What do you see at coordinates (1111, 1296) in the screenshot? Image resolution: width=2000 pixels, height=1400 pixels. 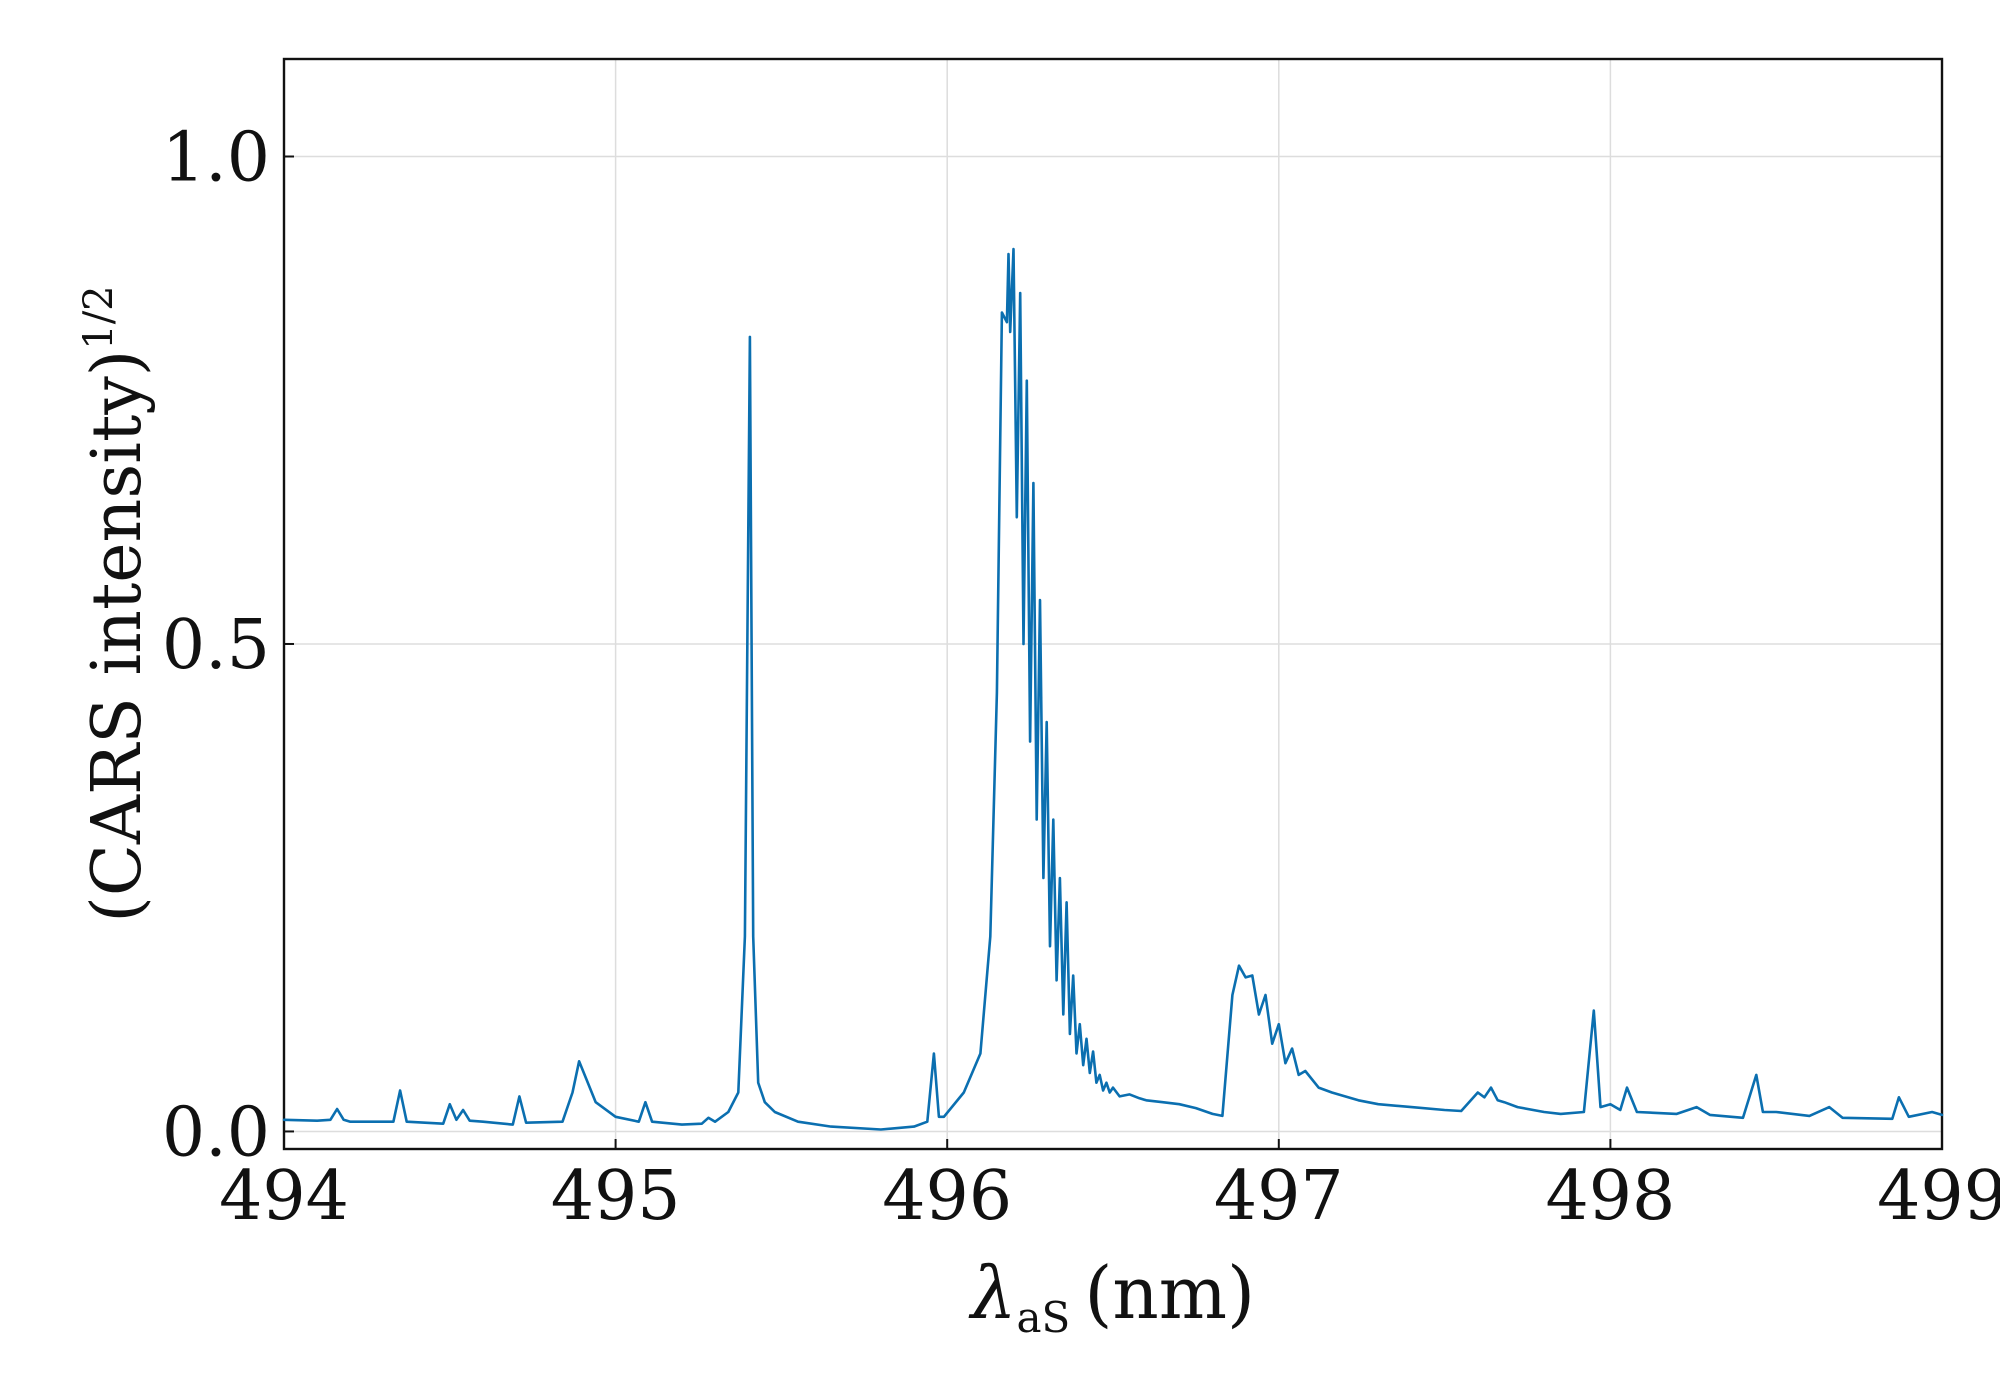 I see `x-axis-label: λaS (nm)` at bounding box center [1111, 1296].